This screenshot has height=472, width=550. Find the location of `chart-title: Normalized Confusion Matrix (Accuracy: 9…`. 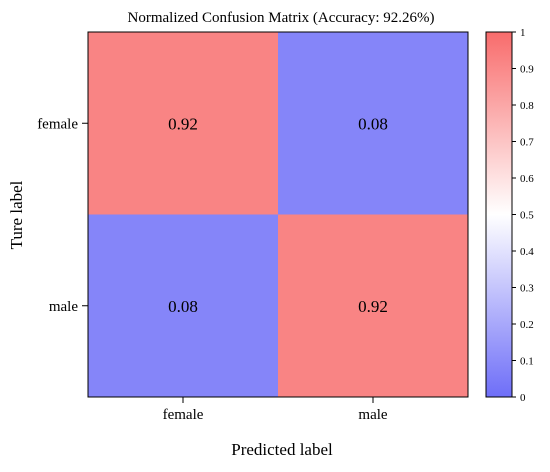

chart-title: Normalized Confusion Matrix (Accuracy: 9… is located at coordinates (281, 18).